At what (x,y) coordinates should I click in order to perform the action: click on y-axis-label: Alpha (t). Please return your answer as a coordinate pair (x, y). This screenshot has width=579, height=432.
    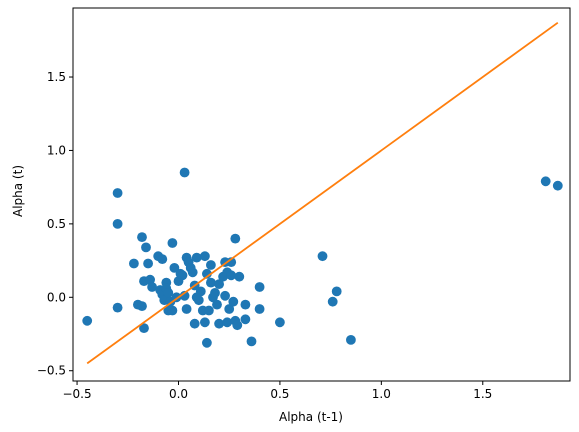
    Looking at the image, I should click on (18, 191).